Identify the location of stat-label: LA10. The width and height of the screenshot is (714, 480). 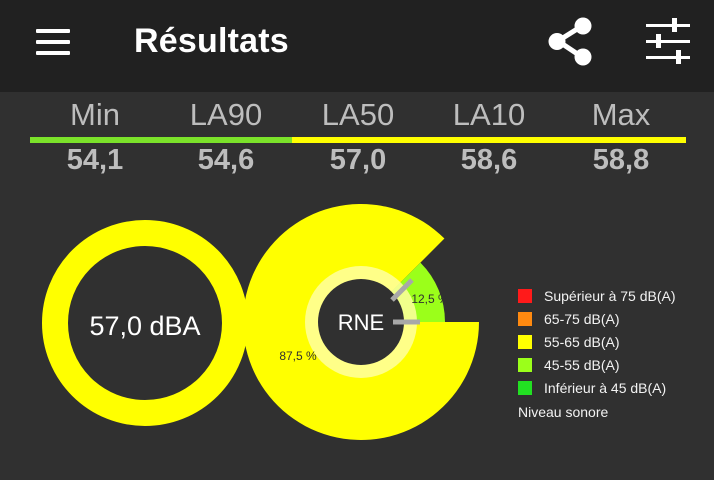
(489, 114).